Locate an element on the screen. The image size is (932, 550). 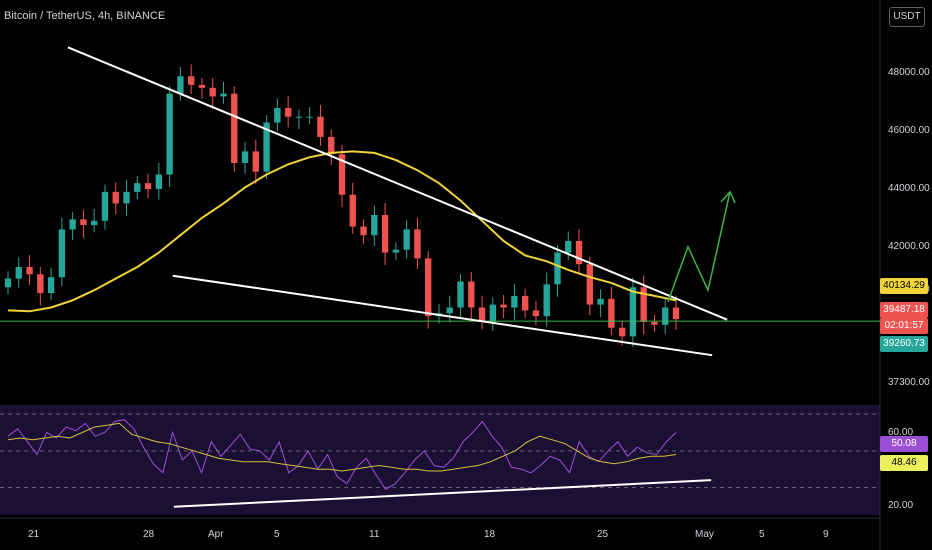
rsi-tick-label: 20.00 is located at coordinates (901, 505).